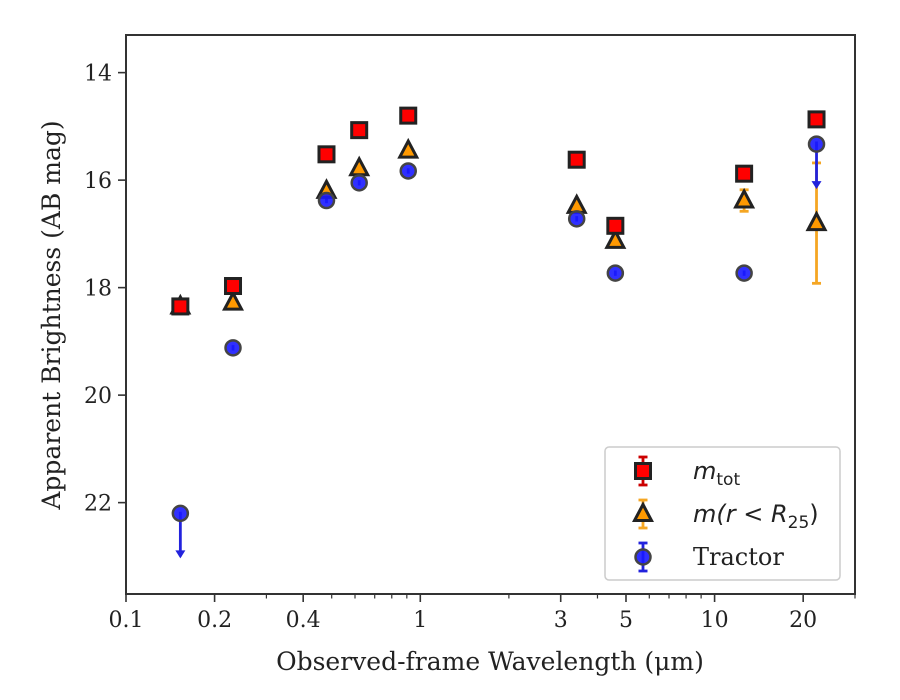 This screenshot has height=700, width=900. I want to click on legend-label-base: m, so click(704, 471).